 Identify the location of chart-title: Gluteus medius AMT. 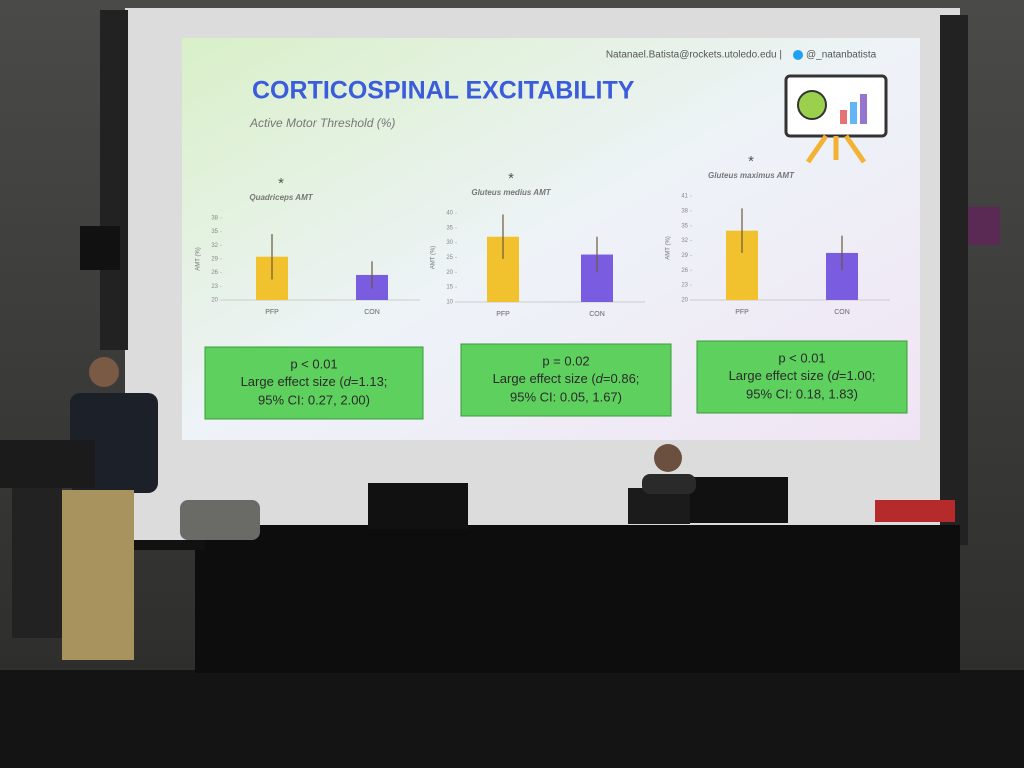
(511, 192).